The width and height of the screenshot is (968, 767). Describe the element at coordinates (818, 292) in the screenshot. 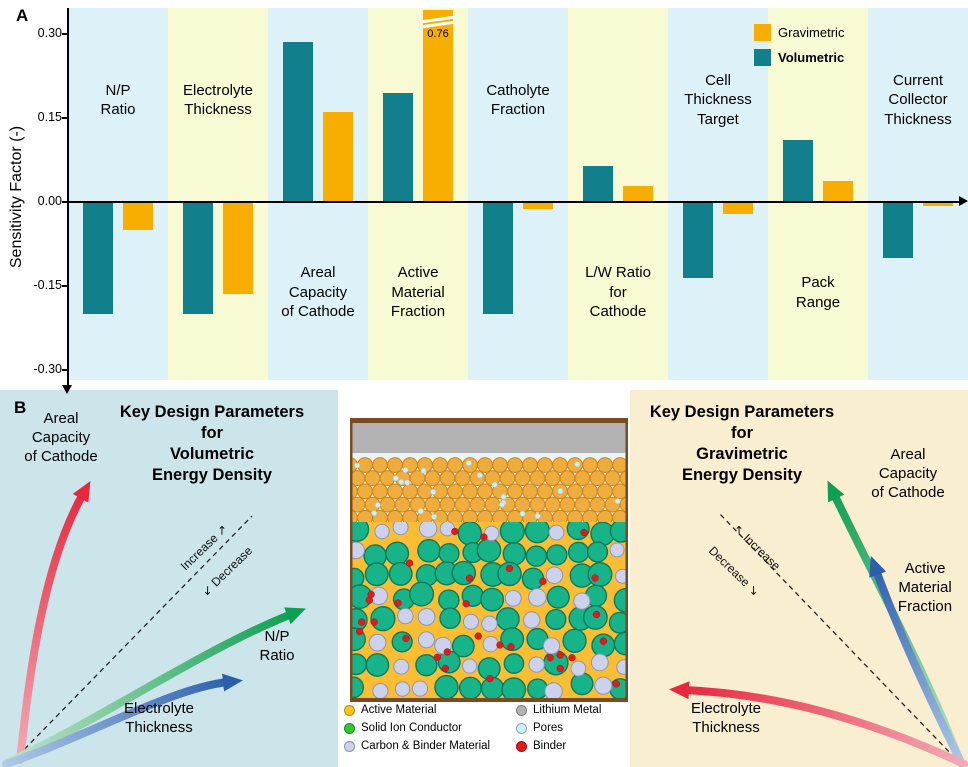

I see `category-label: Pack Range` at that location.